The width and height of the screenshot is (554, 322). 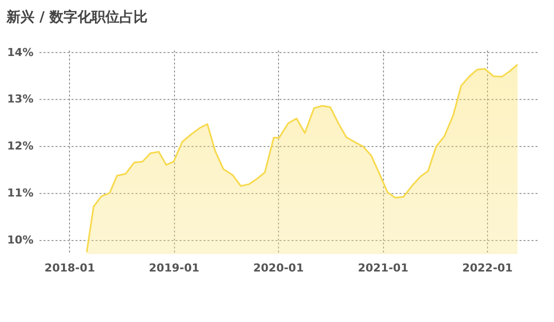 I want to click on x-tick-label: 2021-01, so click(x=383, y=268).